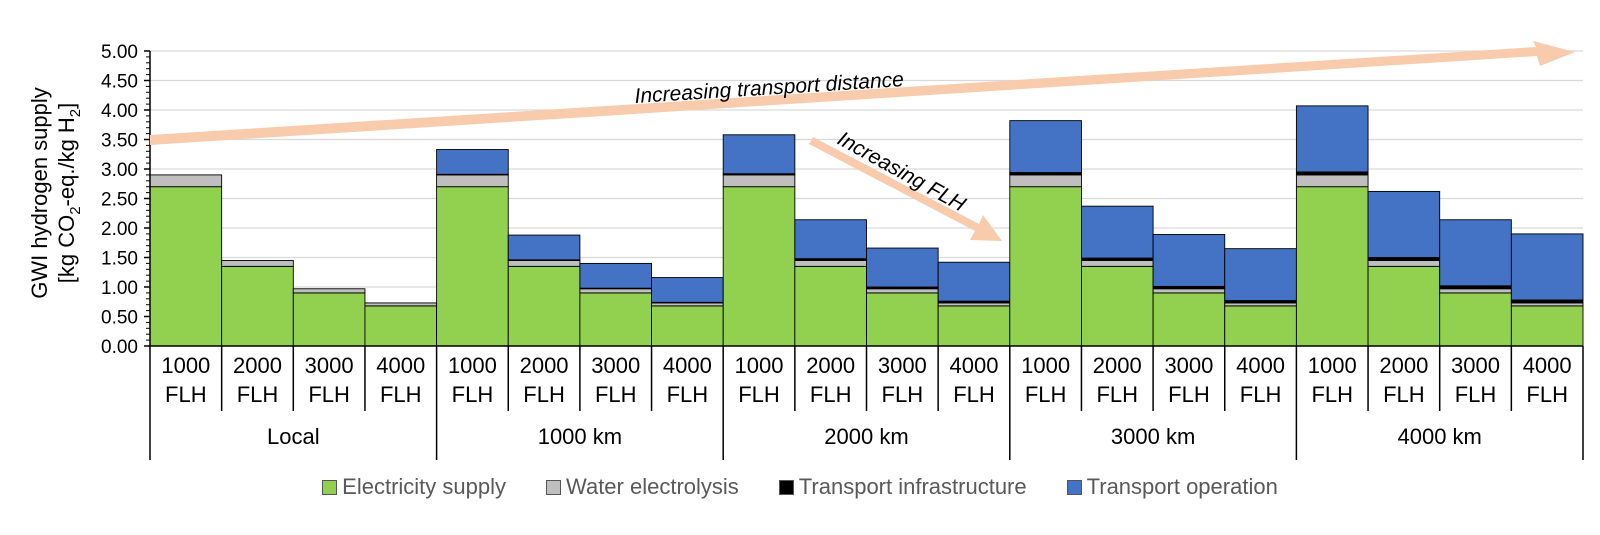  What do you see at coordinates (912, 486) in the screenshot?
I see `legend-label: Transport infrastructure` at bounding box center [912, 486].